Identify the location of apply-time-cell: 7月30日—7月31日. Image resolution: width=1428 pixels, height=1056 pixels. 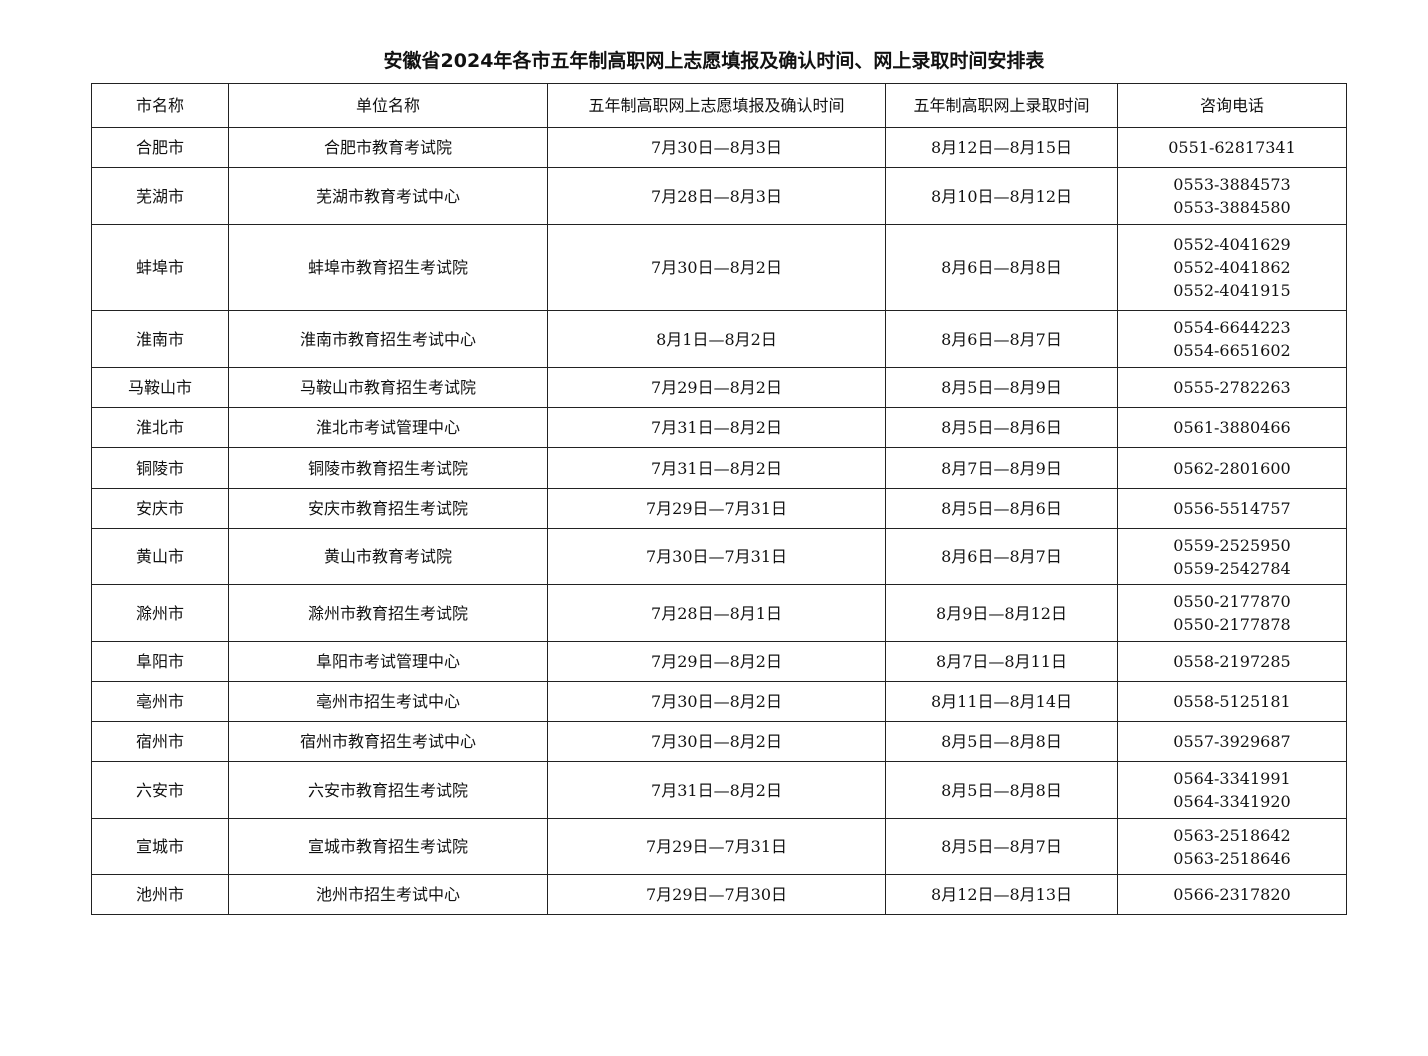
(716, 556).